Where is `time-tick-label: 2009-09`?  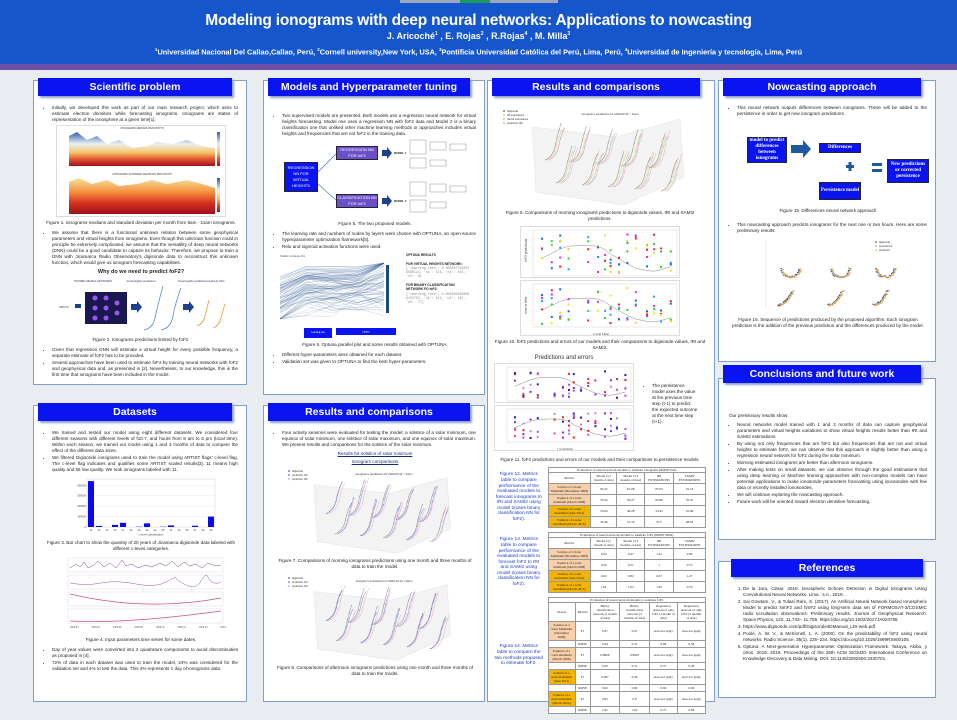 time-tick-label: 2009-09 is located at coordinates (139, 628).